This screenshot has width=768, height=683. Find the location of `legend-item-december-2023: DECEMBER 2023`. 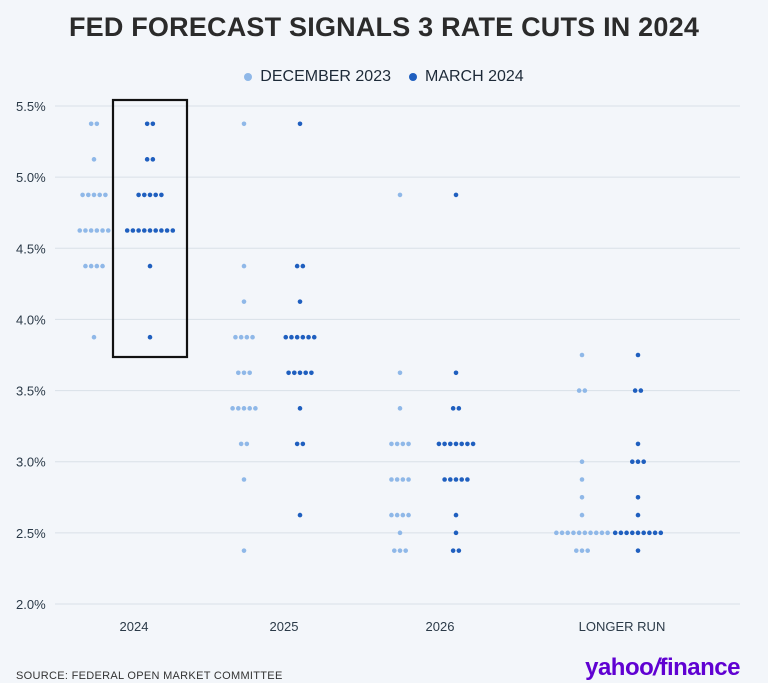

legend-item-december-2023: DECEMBER 2023 is located at coordinates (317, 77).